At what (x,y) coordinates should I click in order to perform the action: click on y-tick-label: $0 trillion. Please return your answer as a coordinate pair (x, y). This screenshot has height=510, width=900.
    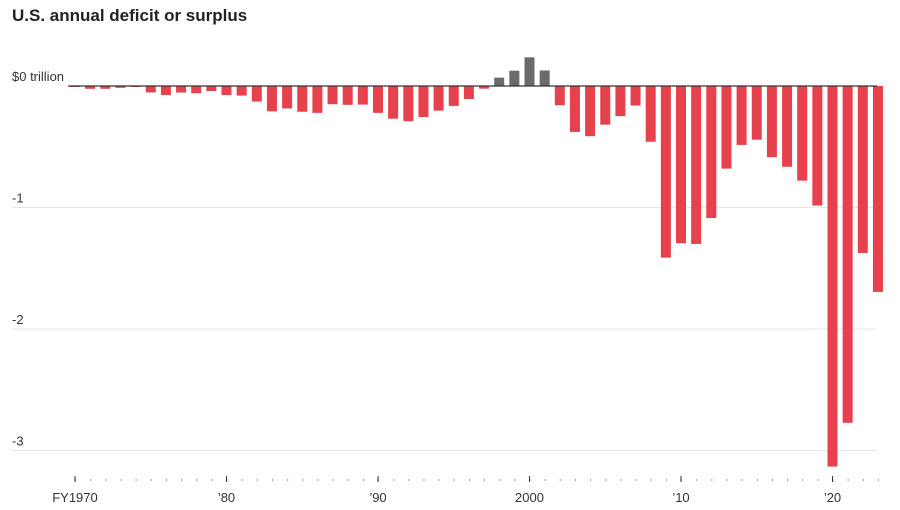
    Looking at the image, I should click on (38, 76).